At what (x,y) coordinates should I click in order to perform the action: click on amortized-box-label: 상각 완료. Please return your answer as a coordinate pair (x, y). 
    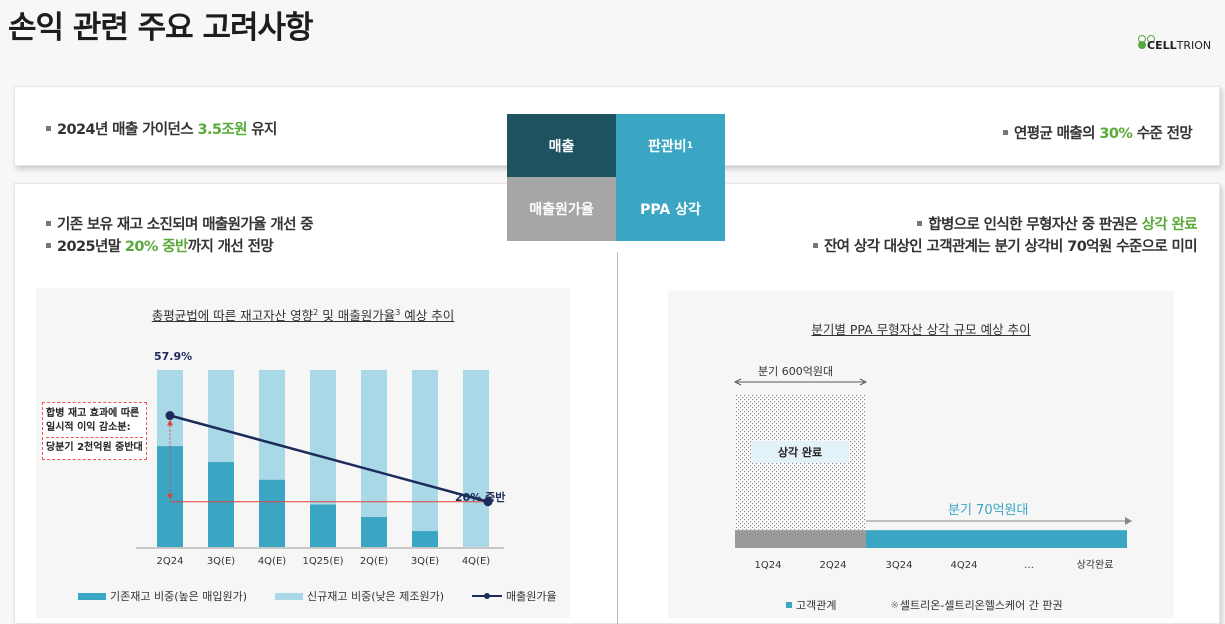
    Looking at the image, I should click on (800, 452).